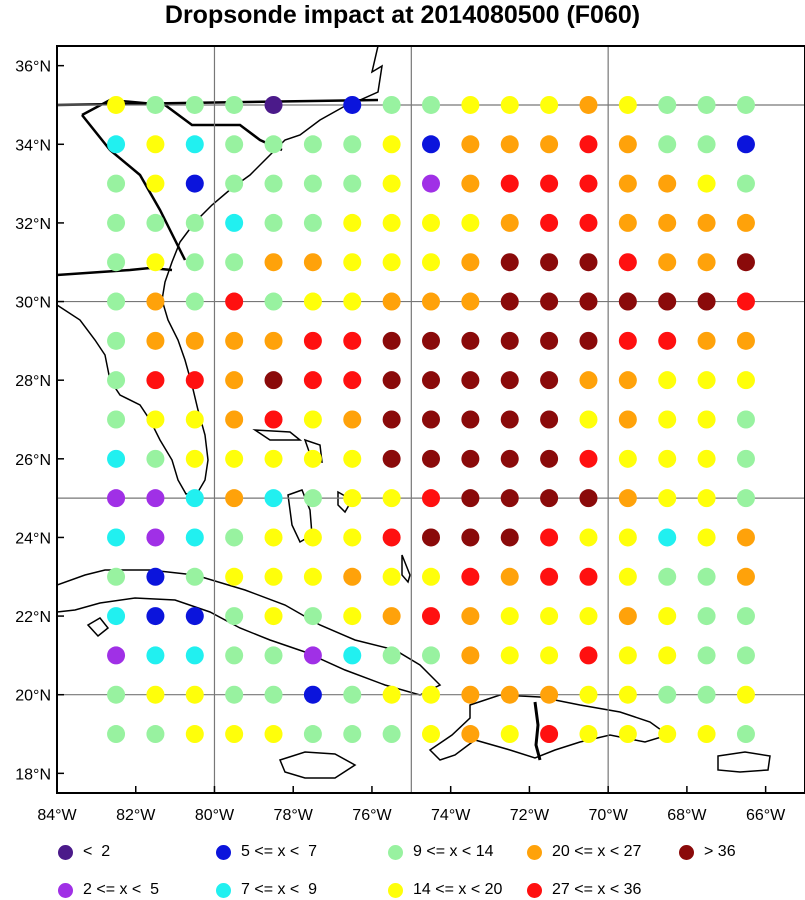  I want to click on y-tick-label: 32°N, so click(33, 224).